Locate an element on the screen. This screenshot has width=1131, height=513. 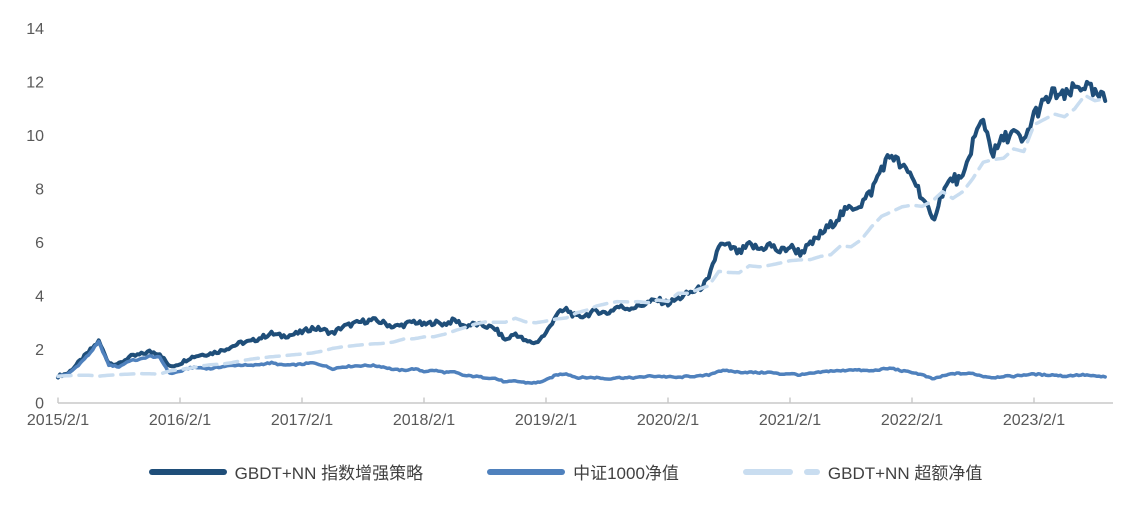
x-tick-label: 2017/2/1 is located at coordinates (302, 420).